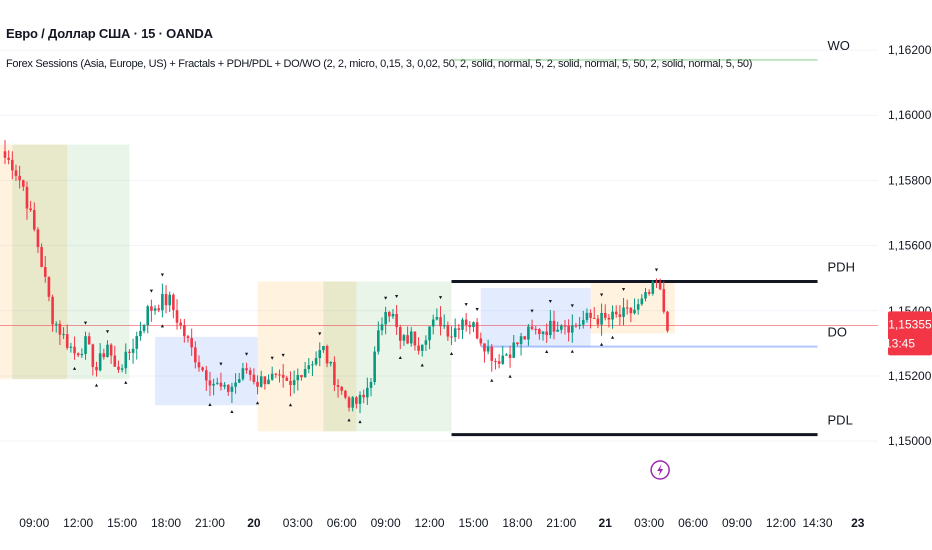 This screenshot has width=932, height=550. Describe the element at coordinates (257, 403) in the screenshot. I see `fractal-low-marker` at that location.